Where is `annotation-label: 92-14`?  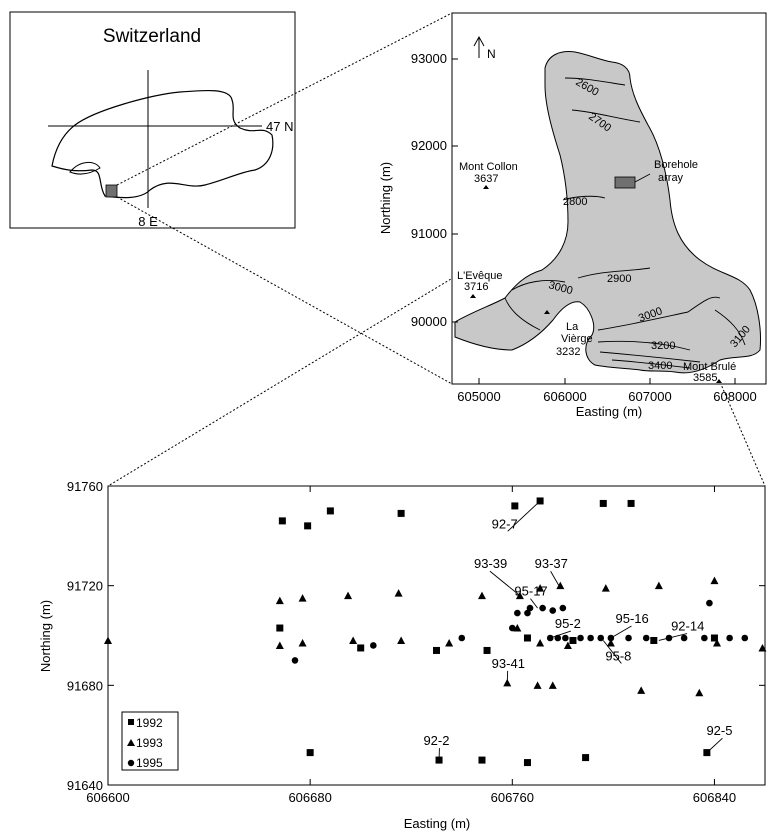 annotation-label: 92-14 is located at coordinates (687, 626).